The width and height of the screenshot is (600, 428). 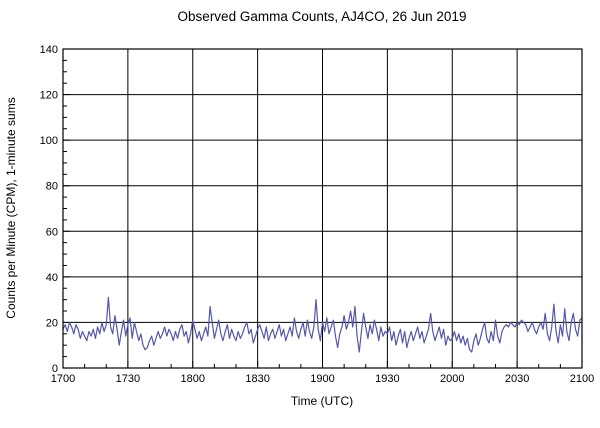 I want to click on y-tick-label: 140, so click(x=49, y=50).